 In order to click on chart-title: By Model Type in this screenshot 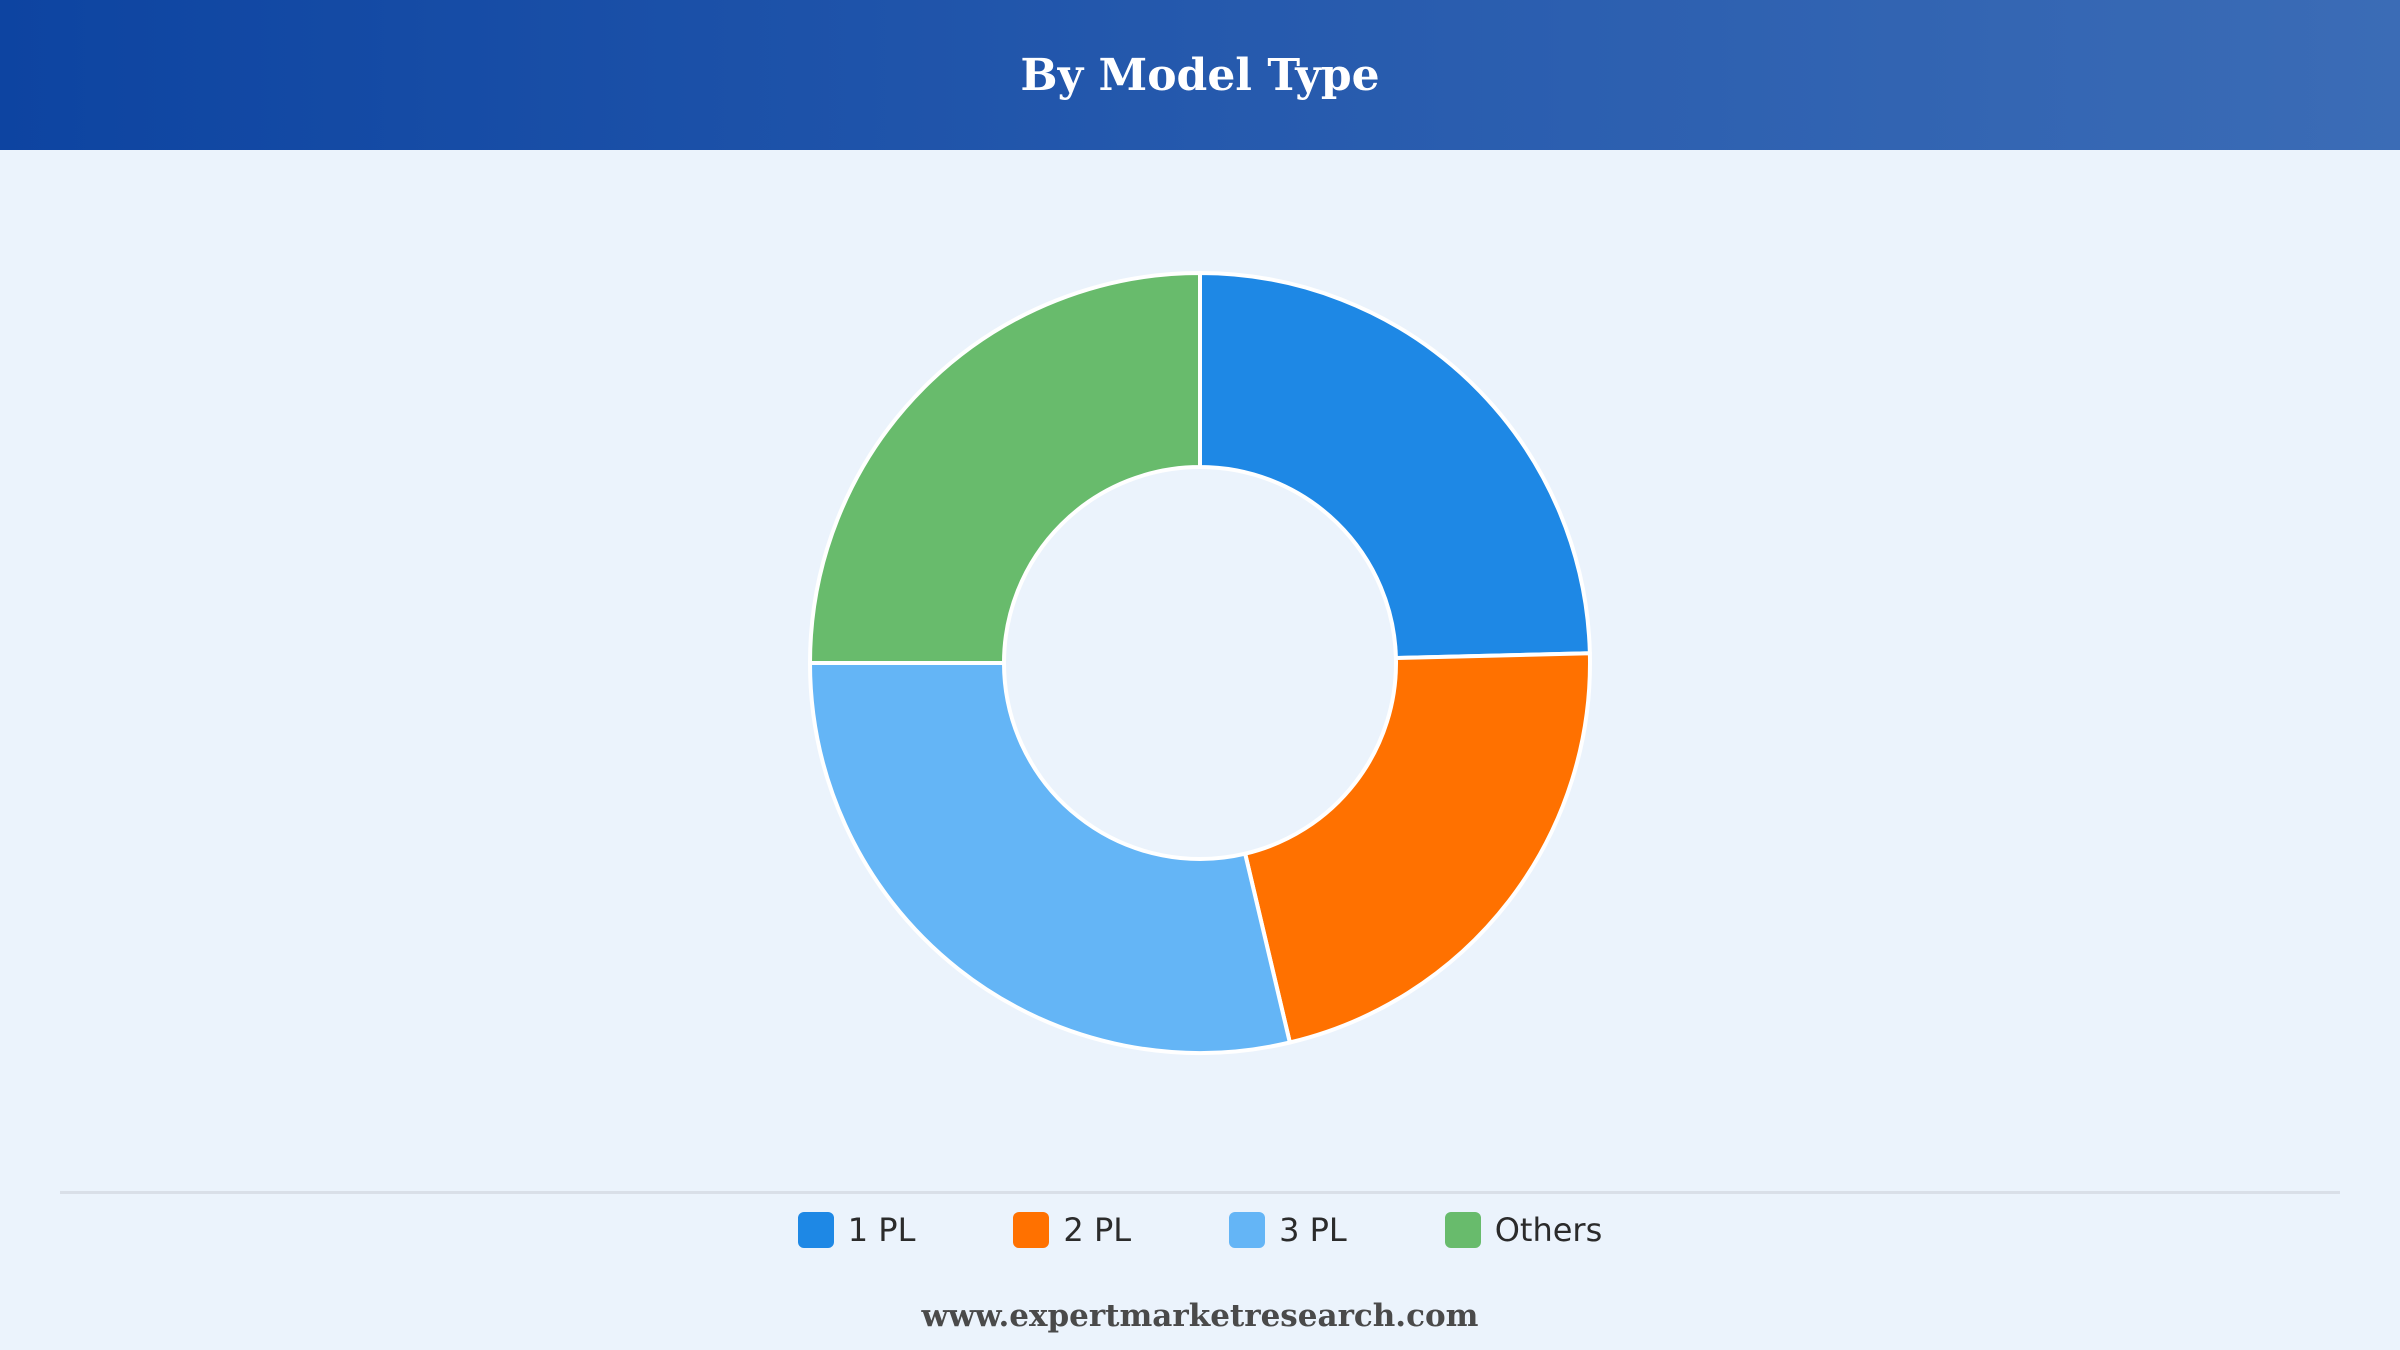, I will do `click(1200, 75)`.